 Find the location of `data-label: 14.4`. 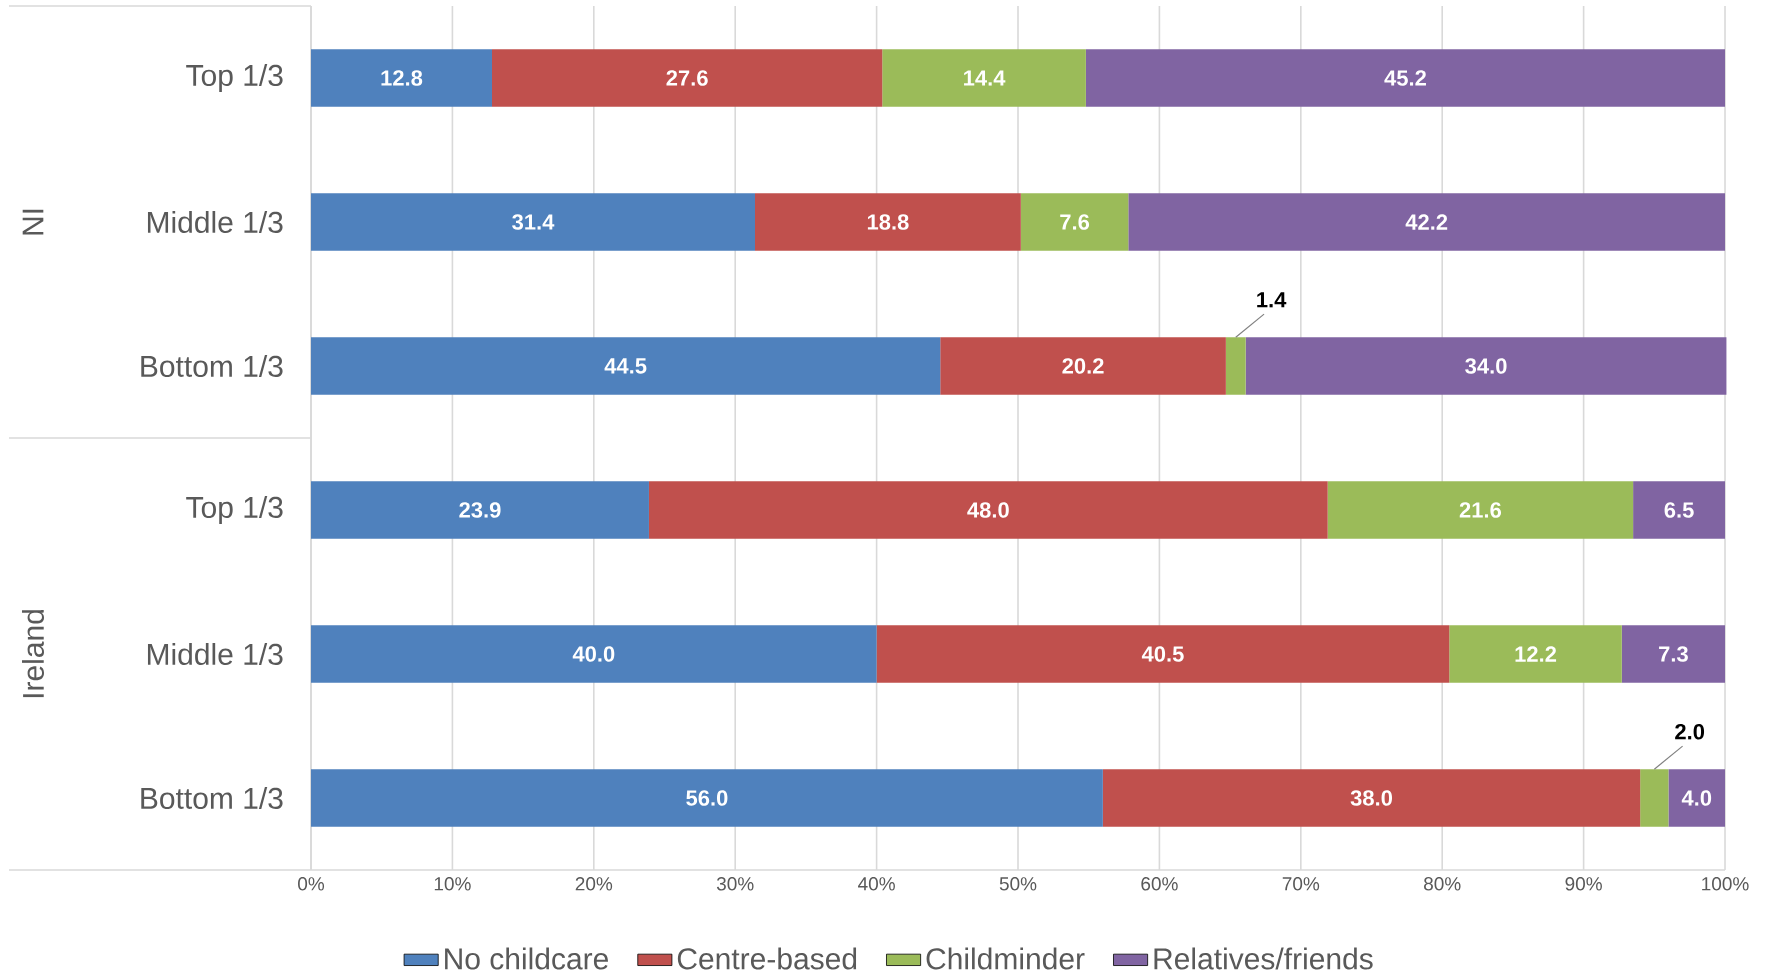

data-label: 14.4 is located at coordinates (985, 78).